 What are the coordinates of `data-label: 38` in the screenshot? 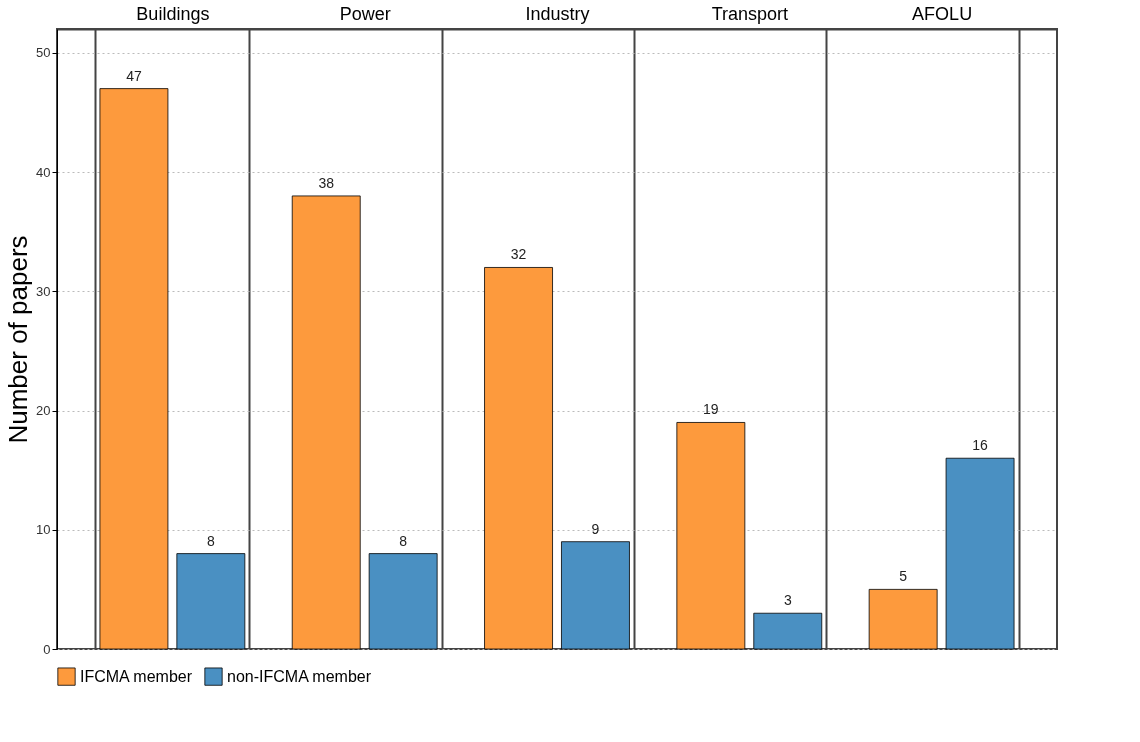 It's located at (326, 182).